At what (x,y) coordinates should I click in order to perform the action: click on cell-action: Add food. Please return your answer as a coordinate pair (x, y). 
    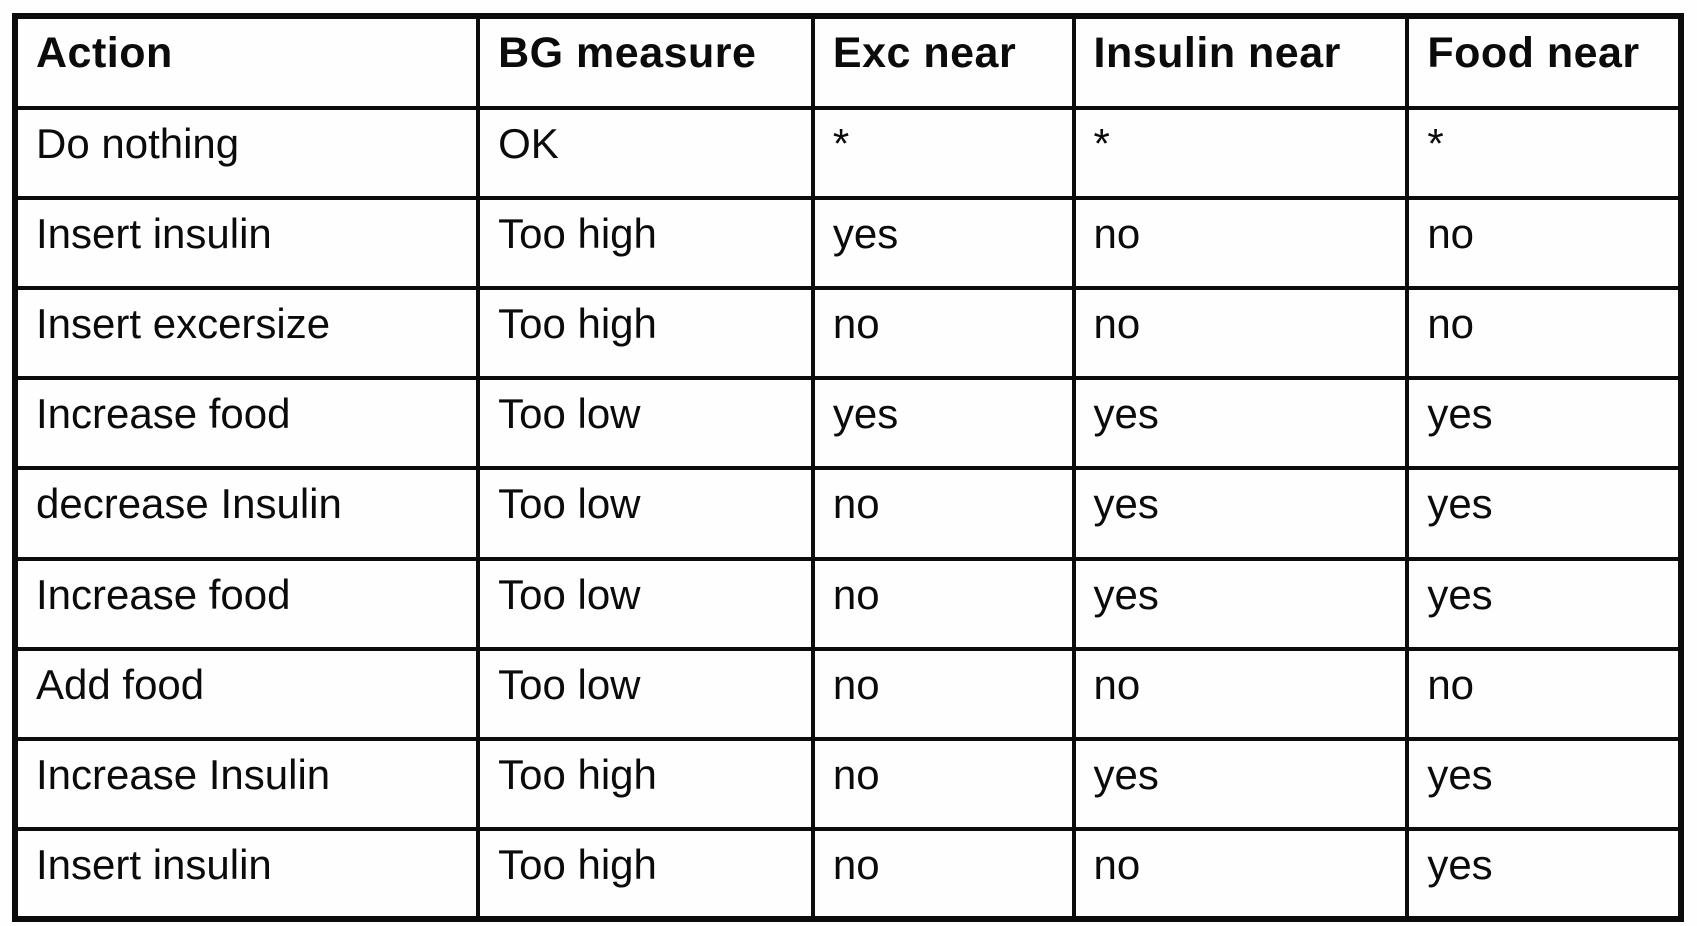
    Looking at the image, I should click on (246, 693).